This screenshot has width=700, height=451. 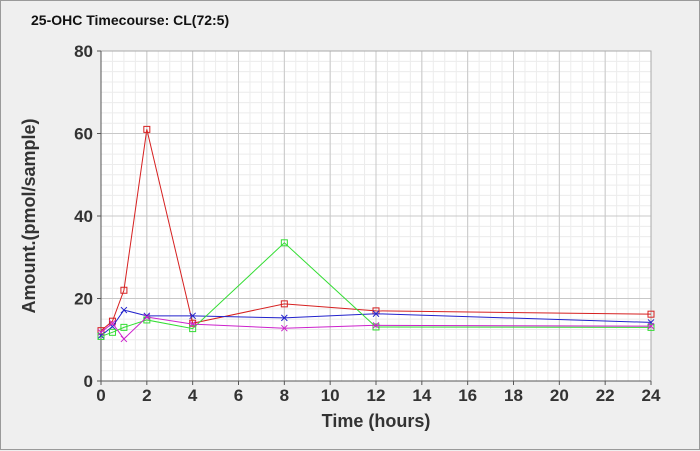 I want to click on x-axis-ticks: 0 2 4 6 8 10 12 14 16 18 20 22 24, so click(x=378, y=393).